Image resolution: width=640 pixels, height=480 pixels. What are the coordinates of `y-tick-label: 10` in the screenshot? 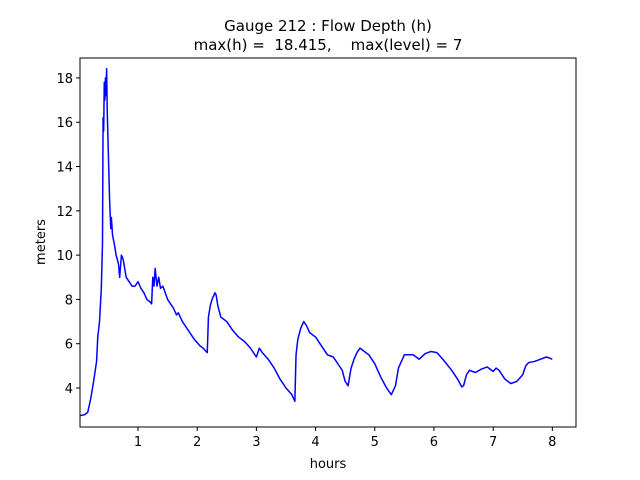 It's located at (64, 256).